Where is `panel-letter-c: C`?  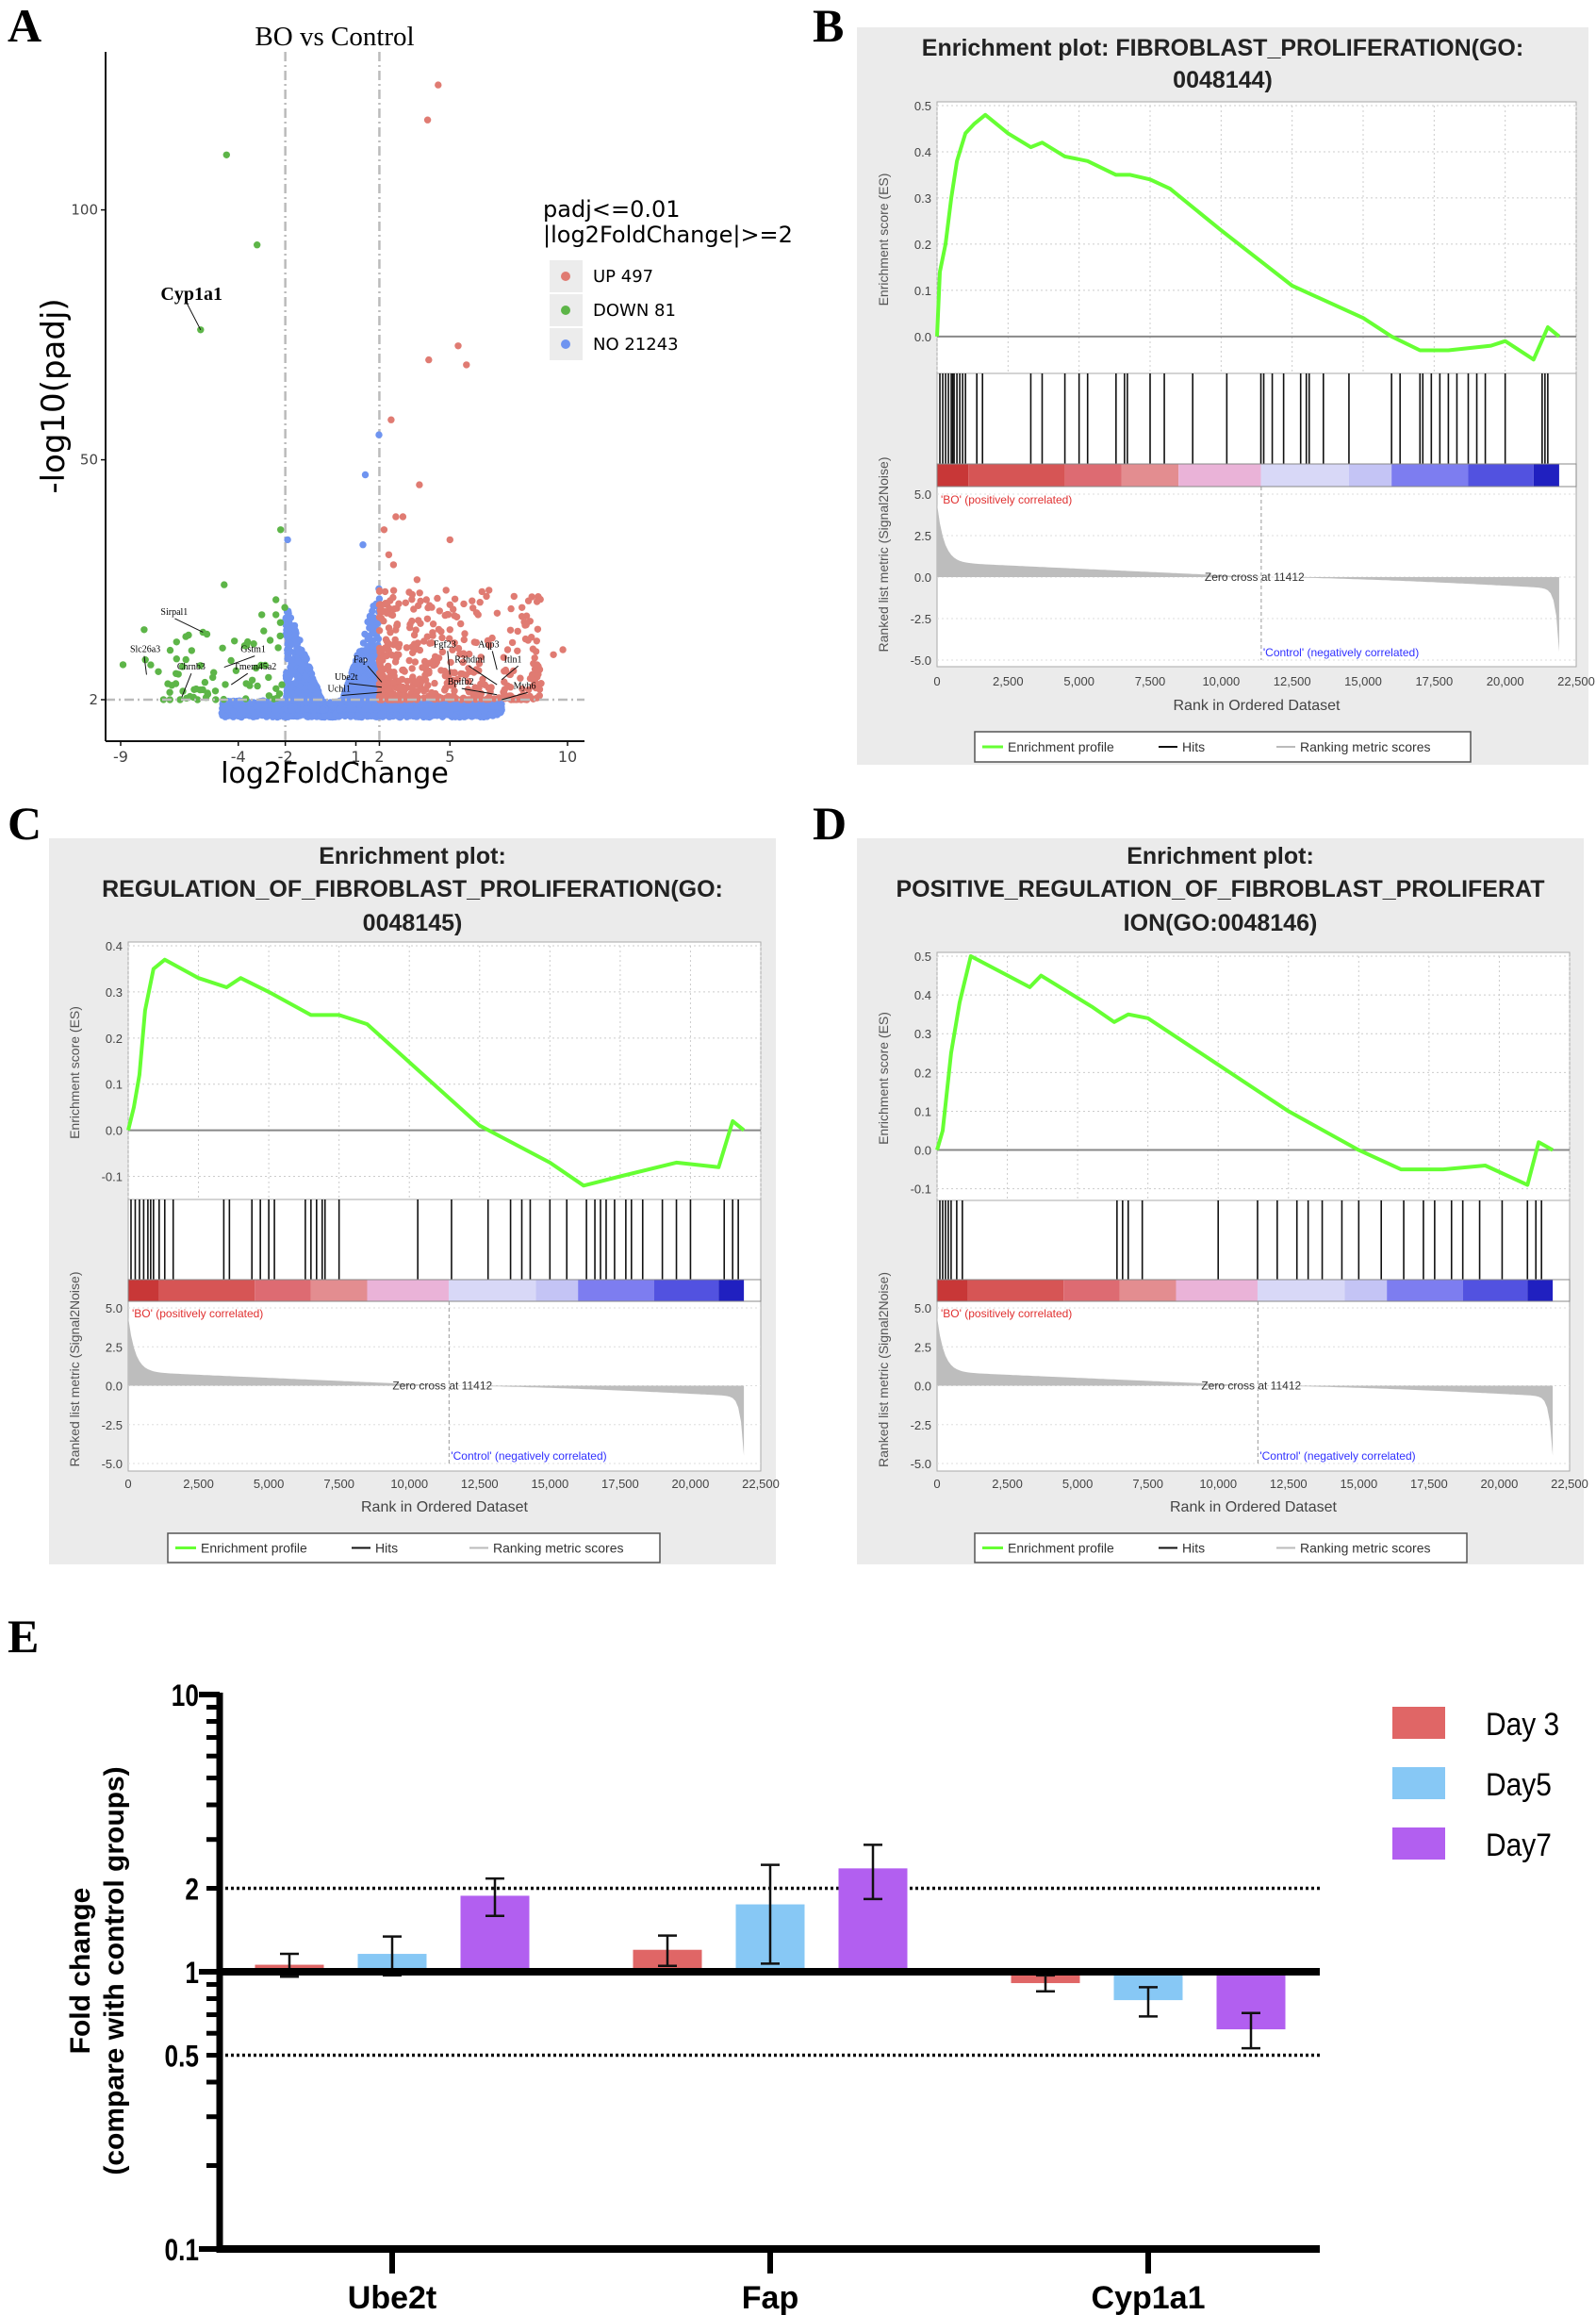 panel-letter-c: C is located at coordinates (24, 823).